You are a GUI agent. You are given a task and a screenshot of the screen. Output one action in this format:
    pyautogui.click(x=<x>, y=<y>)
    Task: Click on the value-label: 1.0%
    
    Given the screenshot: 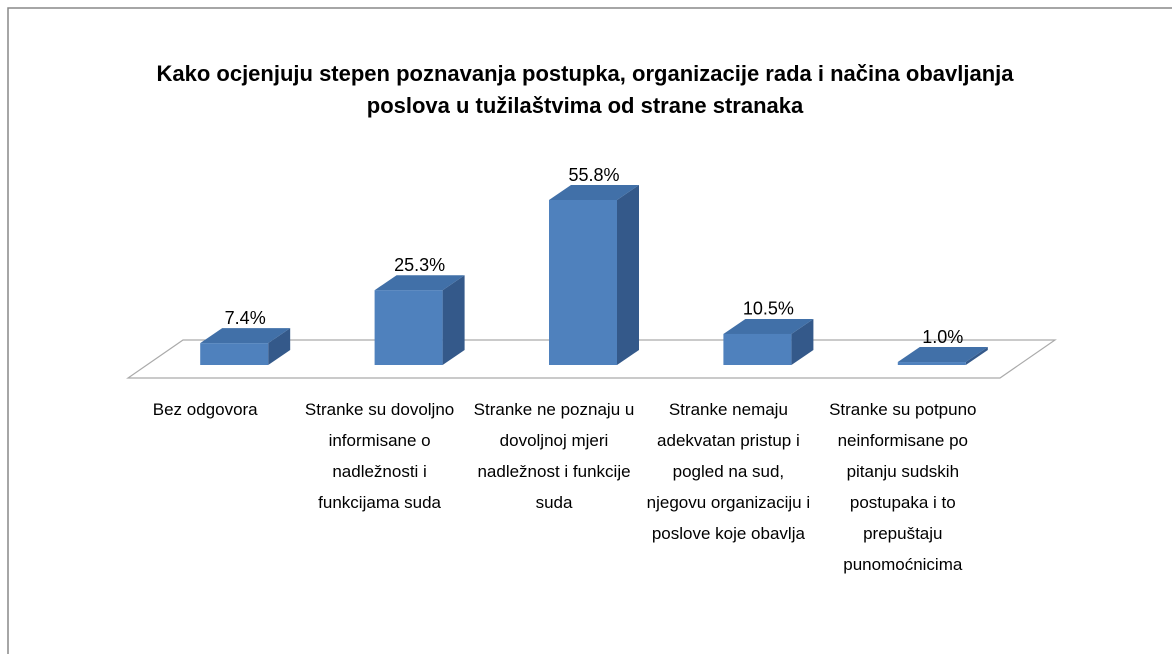 What is the action you would take?
    pyautogui.click(x=942, y=337)
    